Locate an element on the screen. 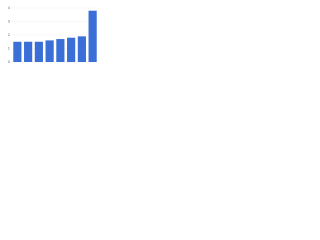 The height and width of the screenshot is (240, 320). chart: 0 1 2 3 4 is located at coordinates (53, 34).